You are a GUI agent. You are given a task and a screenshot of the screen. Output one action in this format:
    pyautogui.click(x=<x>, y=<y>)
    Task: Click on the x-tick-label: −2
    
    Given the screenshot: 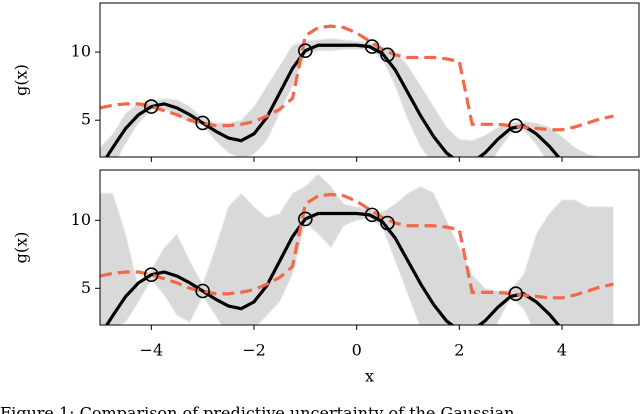 What is the action you would take?
    pyautogui.click(x=254, y=350)
    